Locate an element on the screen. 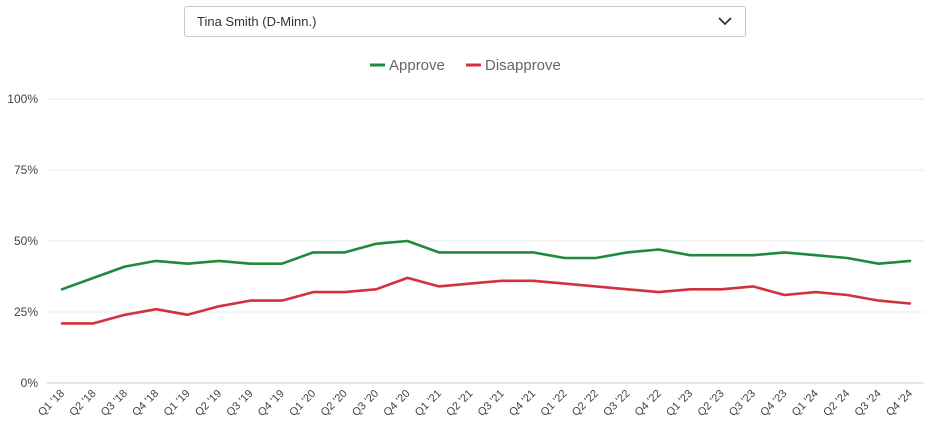 This screenshot has height=436, width=936. y-tick-label: 0% is located at coordinates (30, 383).